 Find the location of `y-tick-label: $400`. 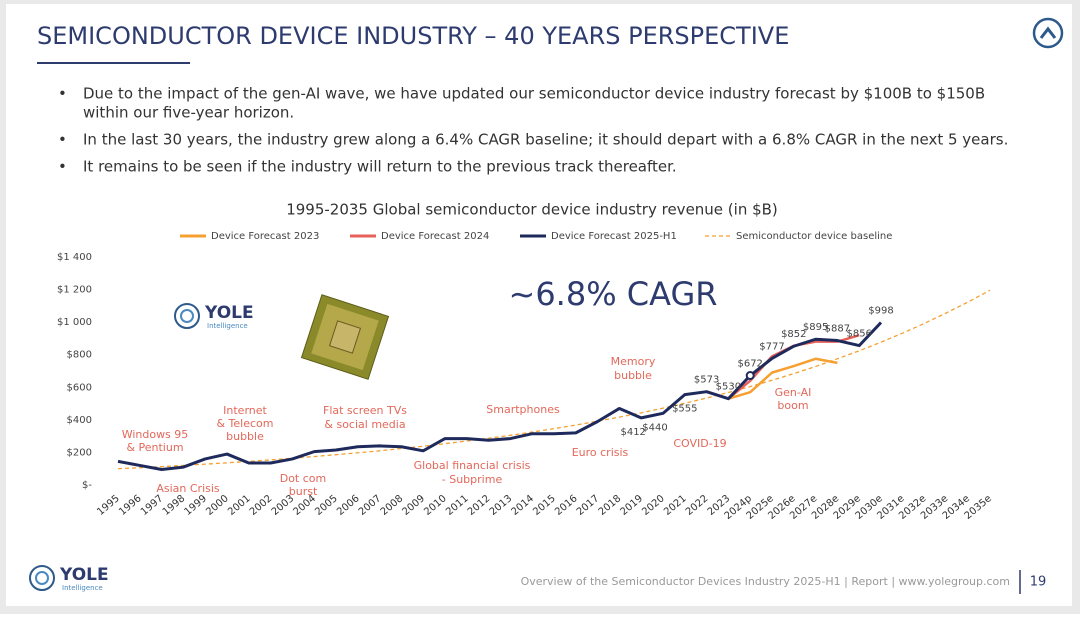

y-tick-label: $400 is located at coordinates (79, 420).